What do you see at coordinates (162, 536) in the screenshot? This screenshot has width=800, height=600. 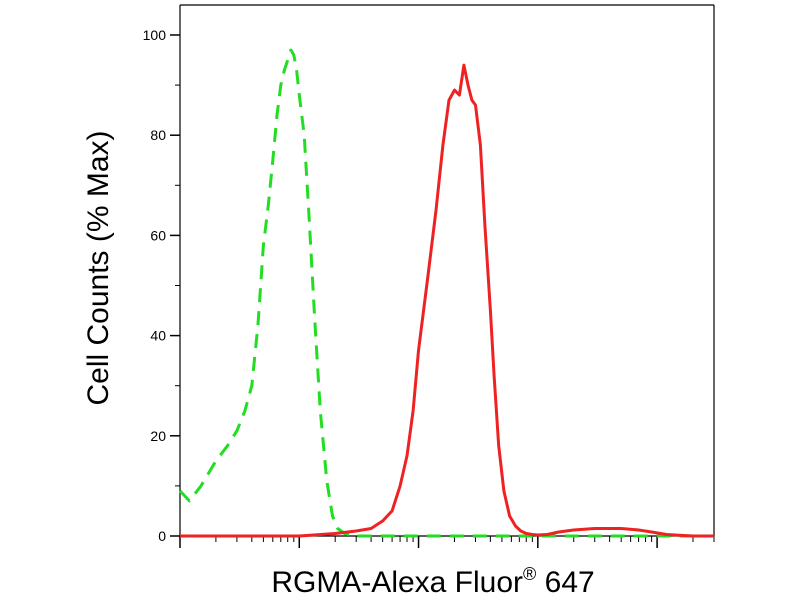 I see `y-tick-label: 0` at bounding box center [162, 536].